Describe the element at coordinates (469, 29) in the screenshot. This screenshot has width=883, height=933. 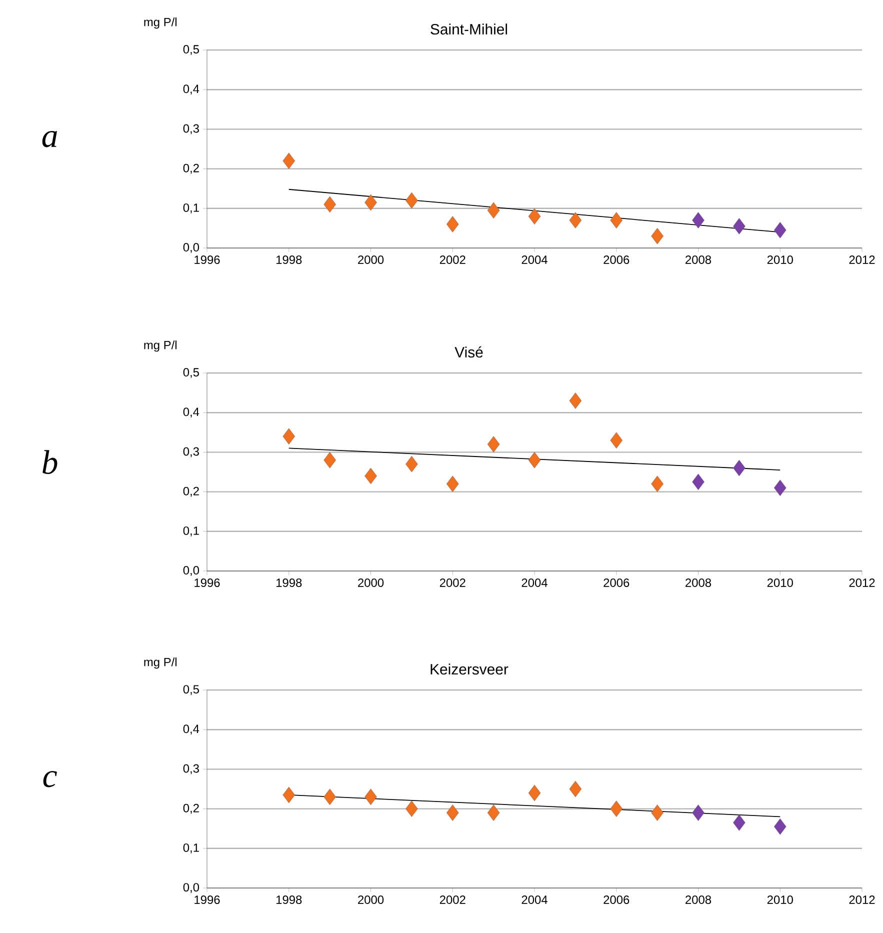
I see `chart-title: Saint-Mihiel` at that location.